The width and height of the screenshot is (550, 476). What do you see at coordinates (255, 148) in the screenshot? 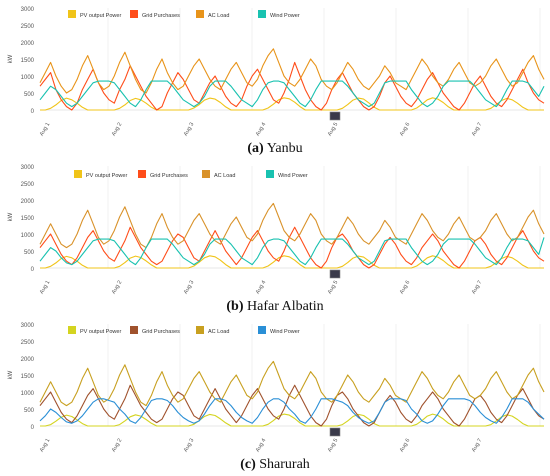
I see `caption-a-letter: (a)` at bounding box center [255, 148].